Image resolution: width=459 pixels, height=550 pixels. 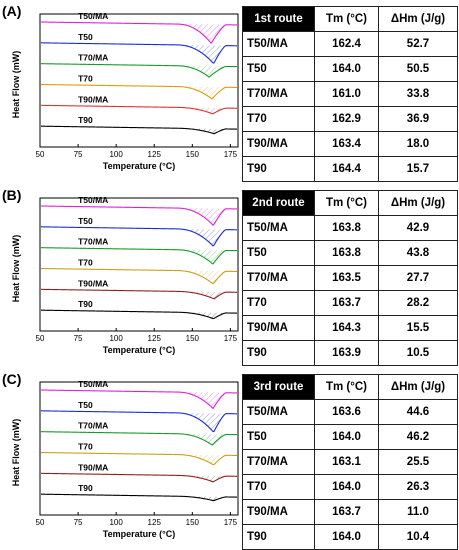 I want to click on dhm-cell: 10.5, so click(x=418, y=353).